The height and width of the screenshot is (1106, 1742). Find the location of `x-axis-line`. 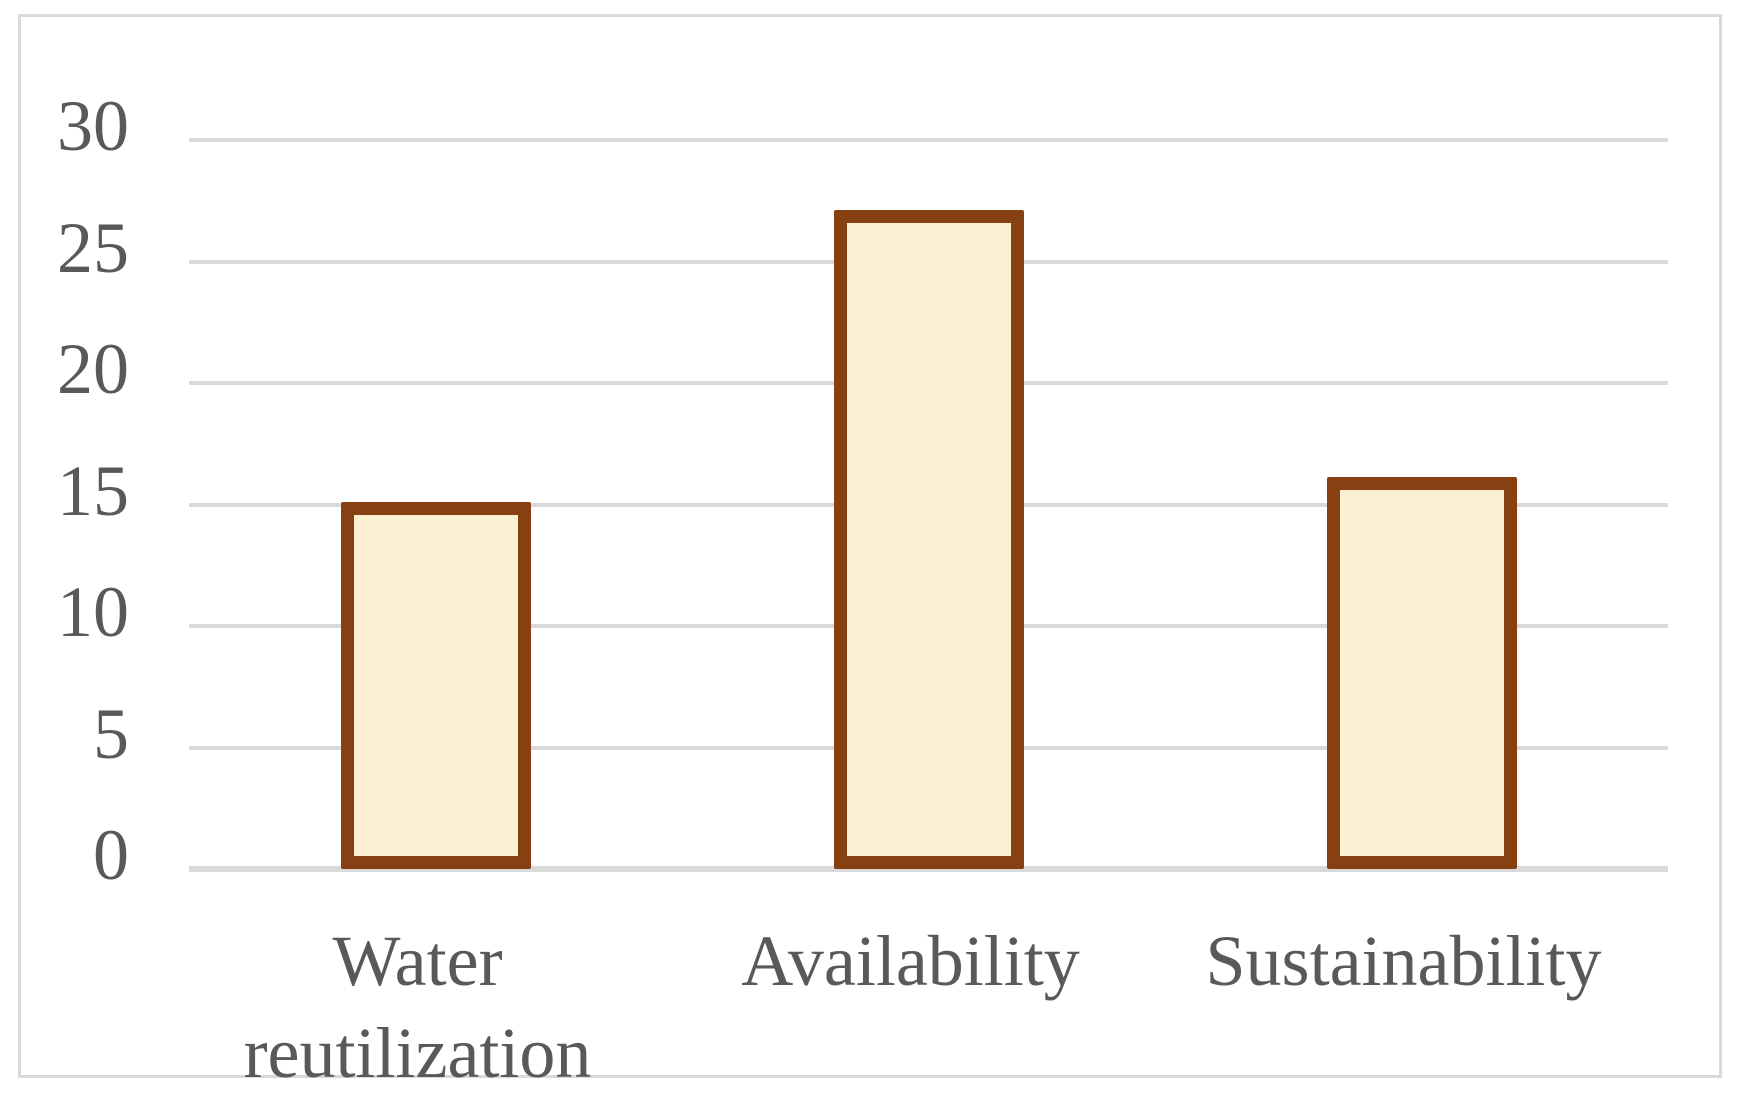

x-axis-line is located at coordinates (928, 869).